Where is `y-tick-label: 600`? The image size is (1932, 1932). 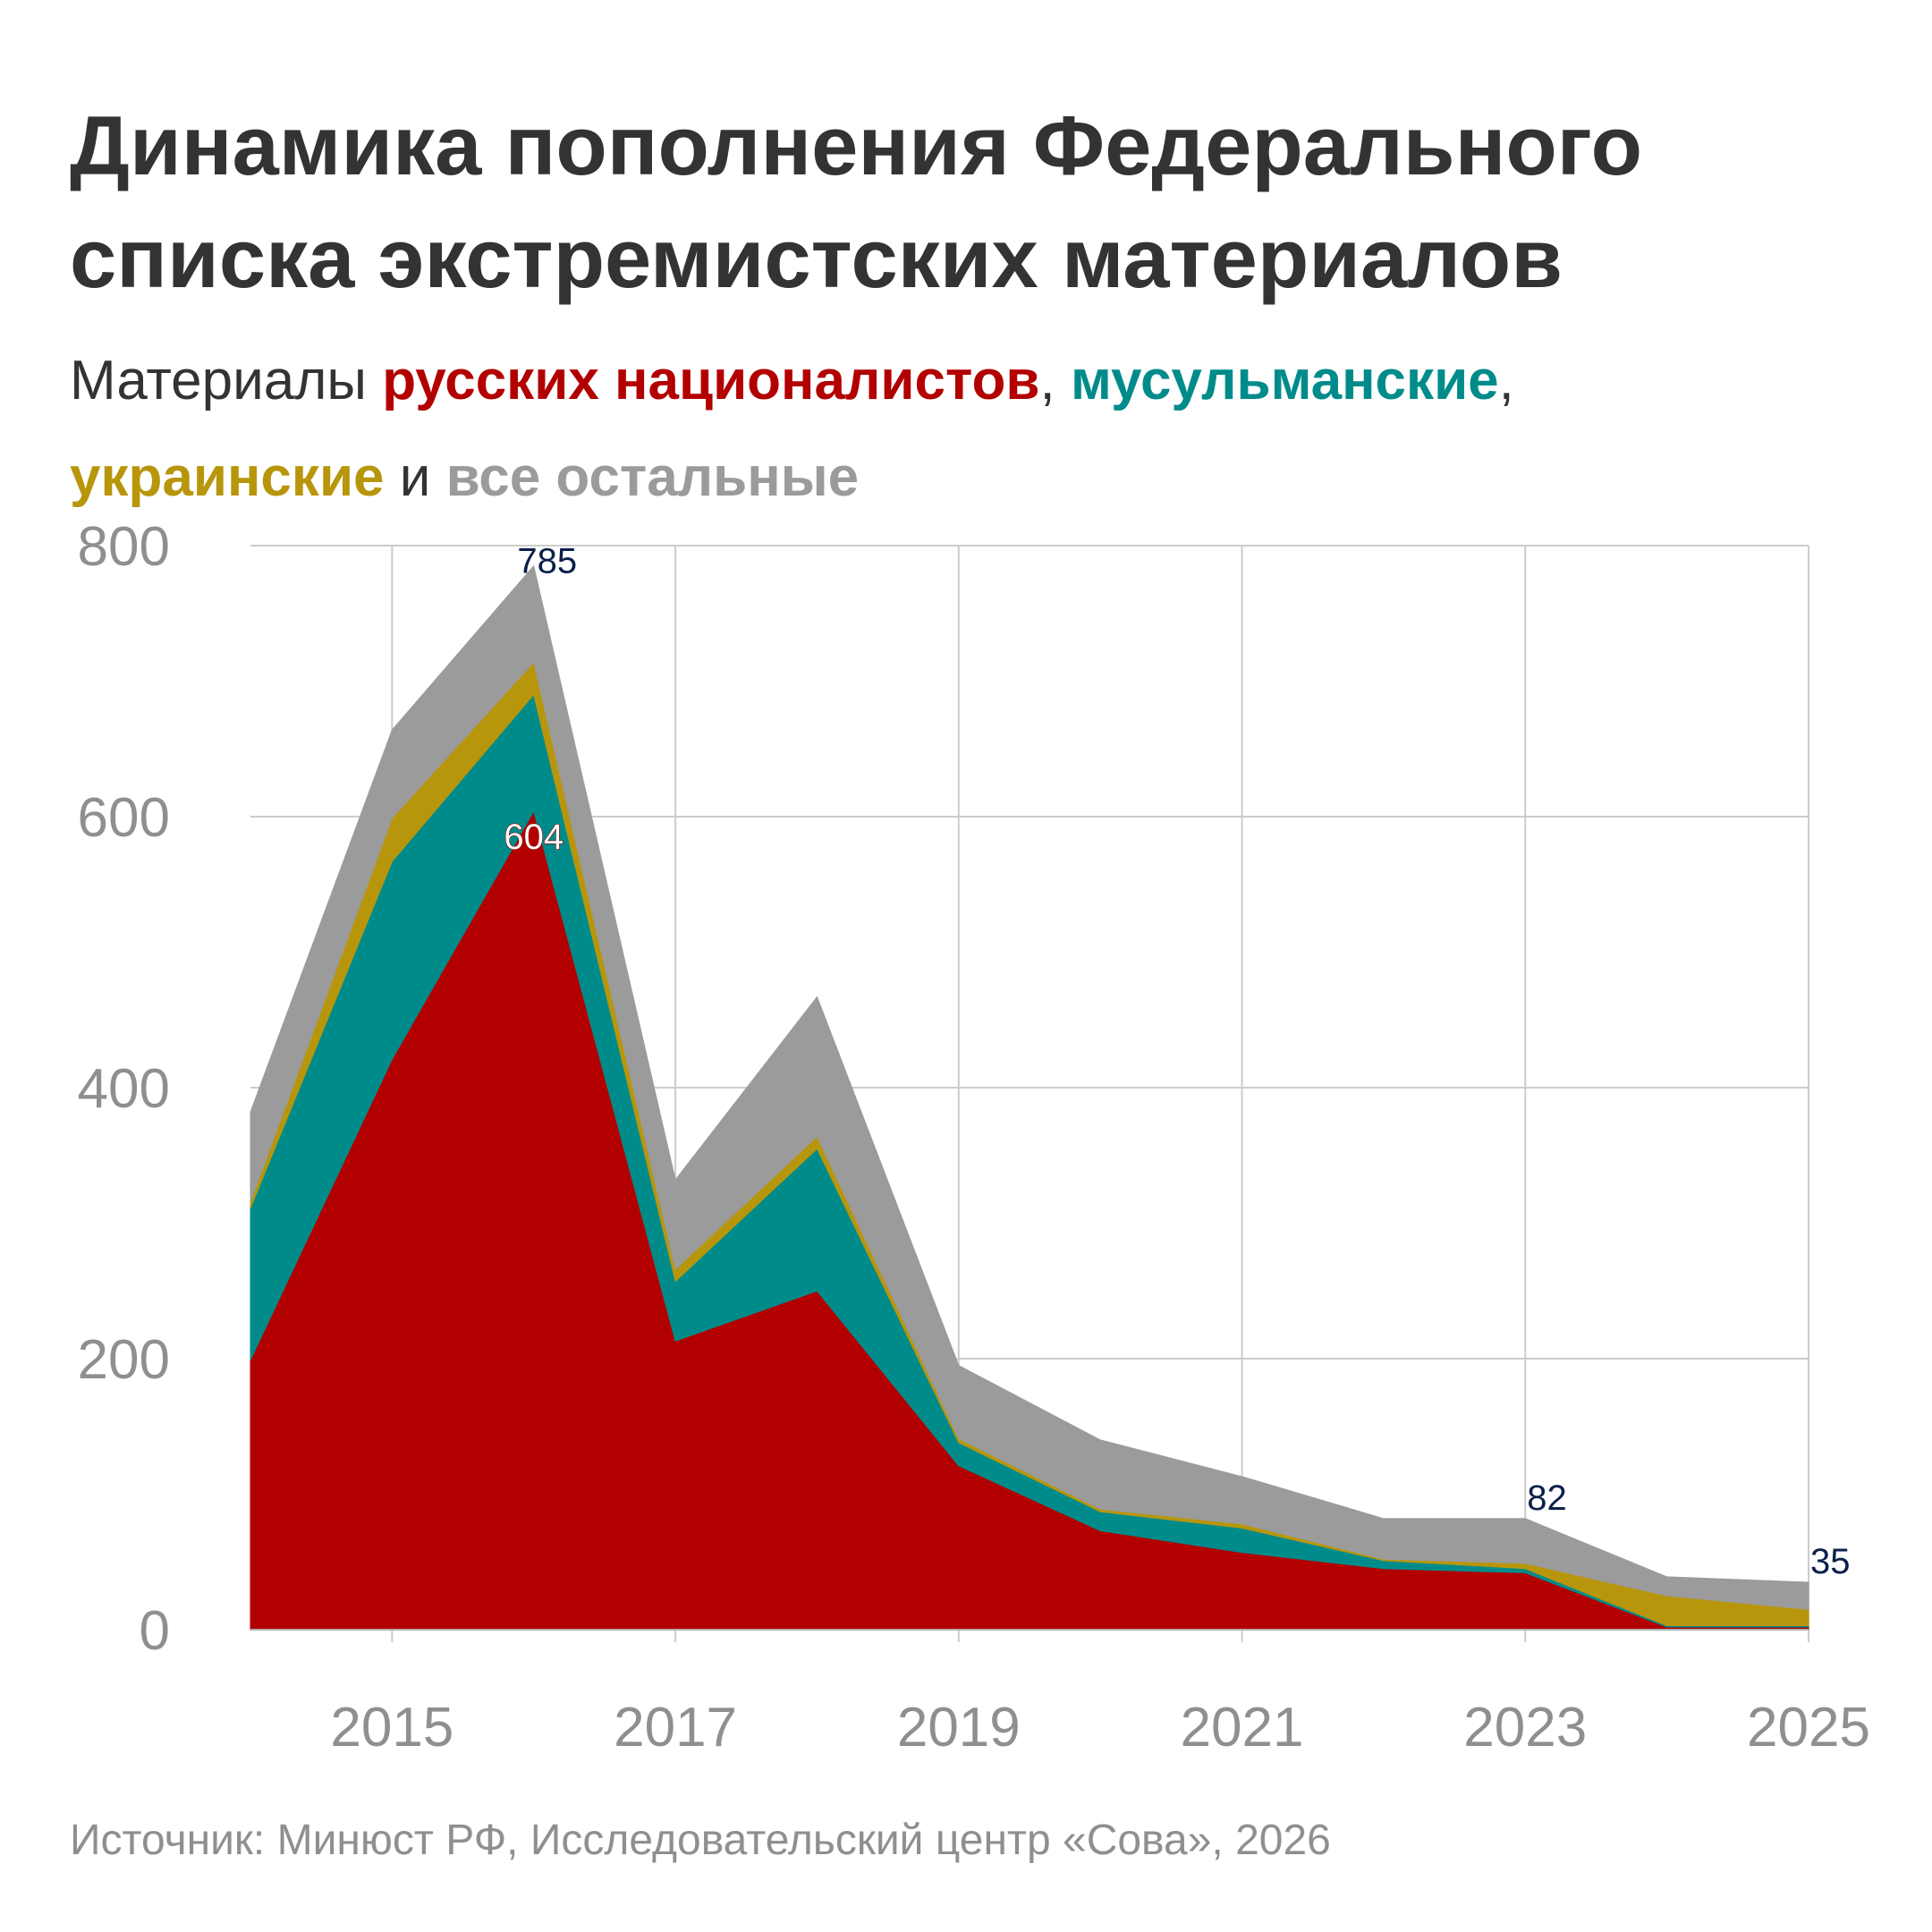 y-tick-label: 600 is located at coordinates (124, 818).